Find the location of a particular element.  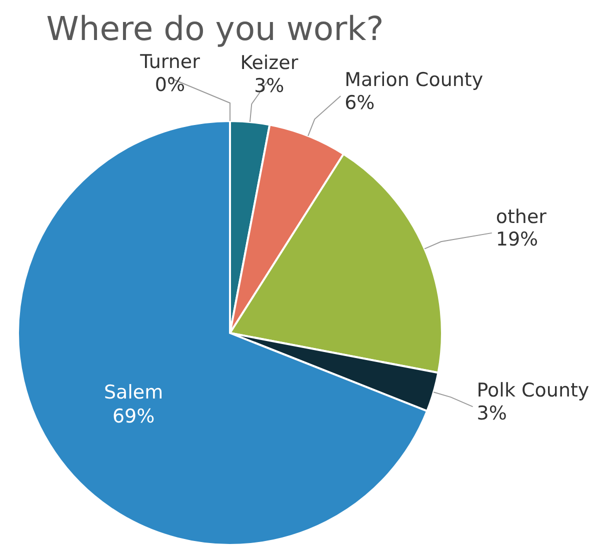

text: 0% is located at coordinates (170, 85).